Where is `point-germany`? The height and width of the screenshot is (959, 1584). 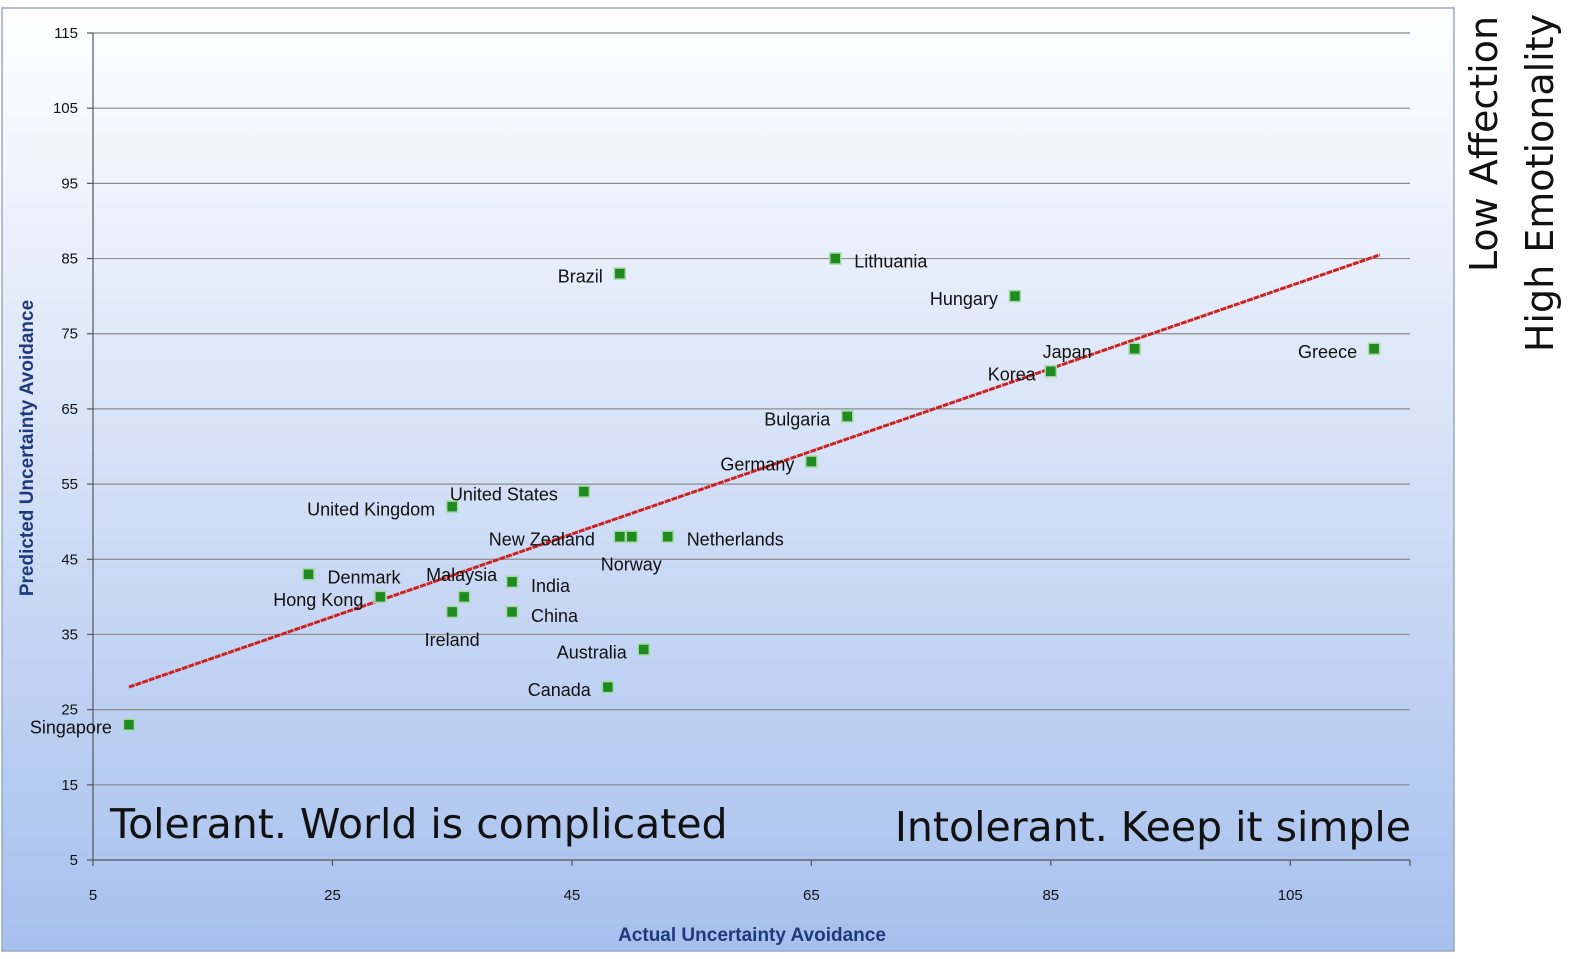
point-germany is located at coordinates (811, 461).